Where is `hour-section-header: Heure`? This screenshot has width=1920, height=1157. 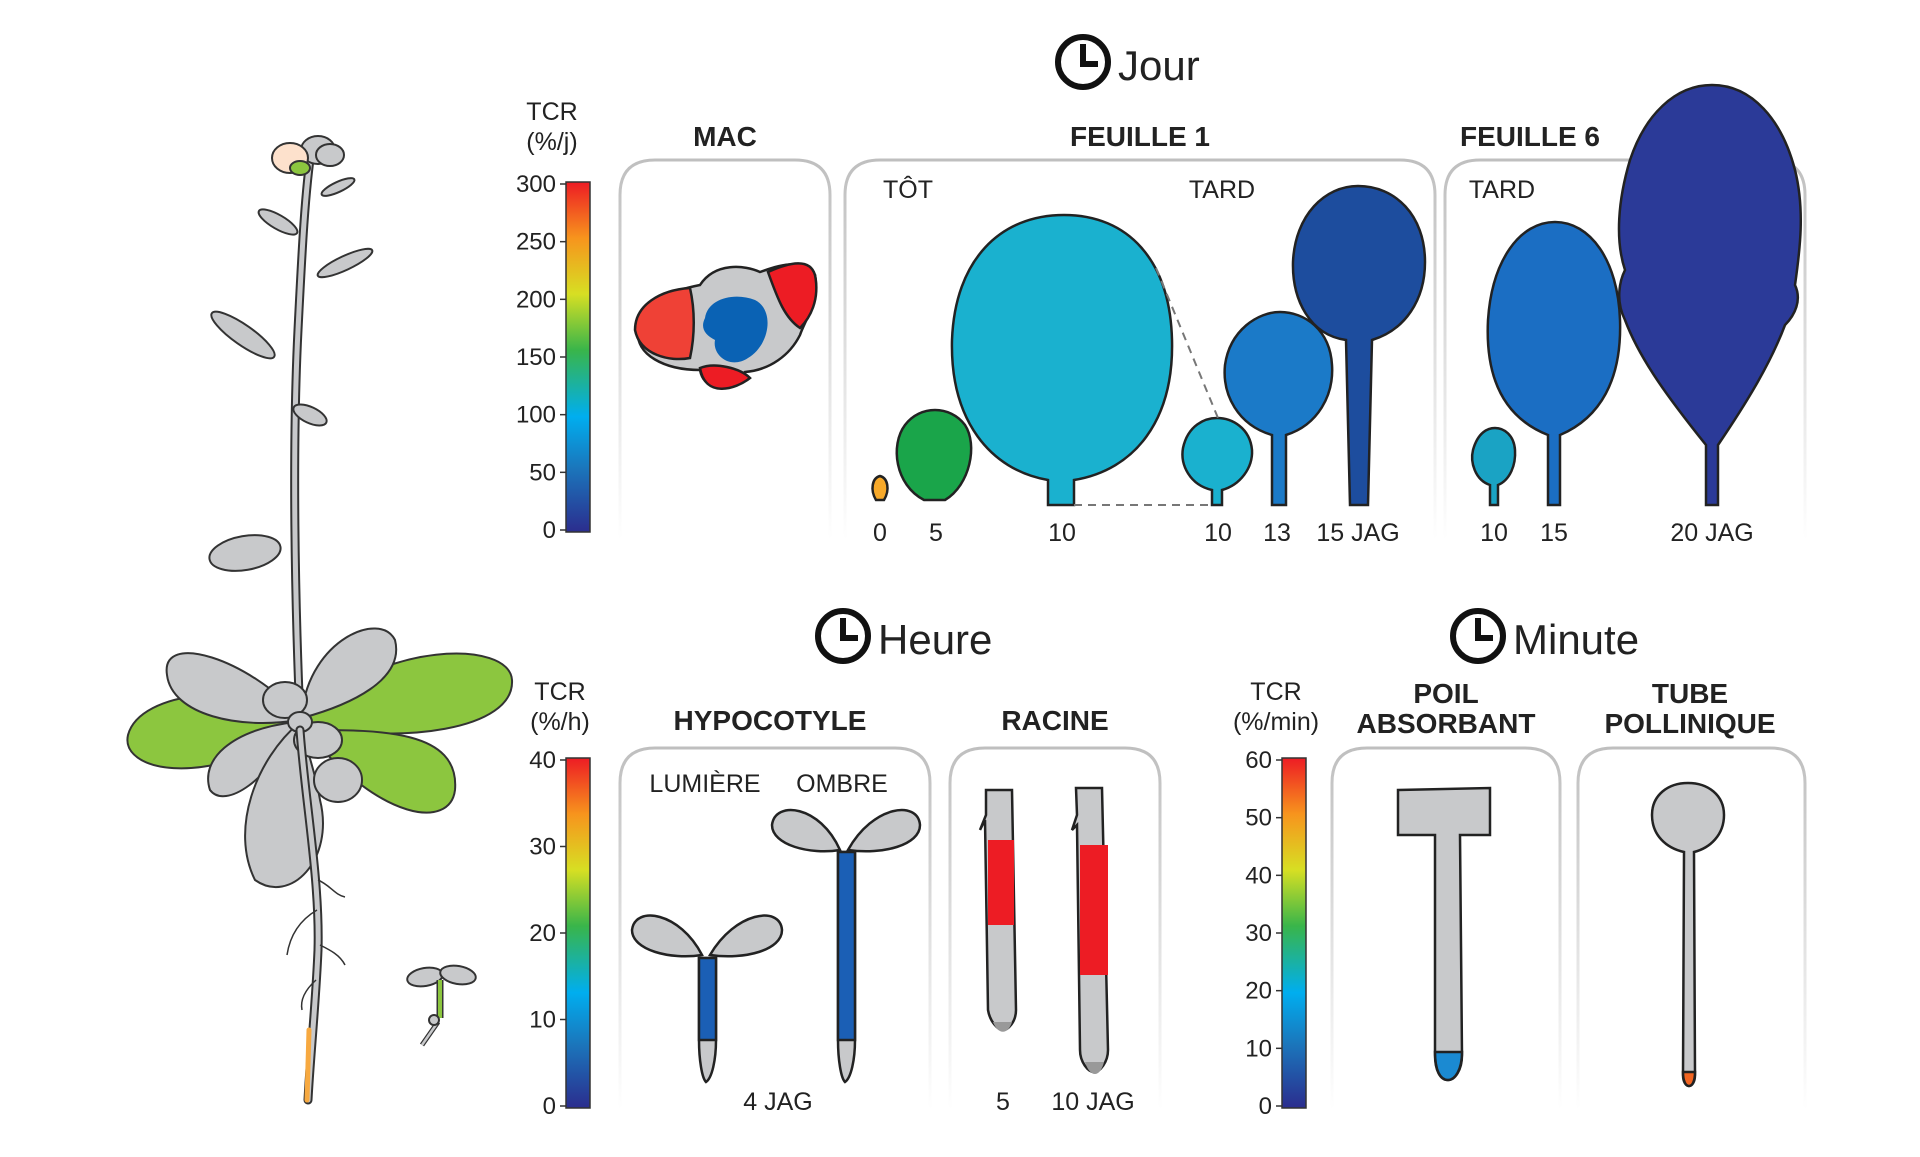
hour-section-header: Heure is located at coordinates (903, 636).